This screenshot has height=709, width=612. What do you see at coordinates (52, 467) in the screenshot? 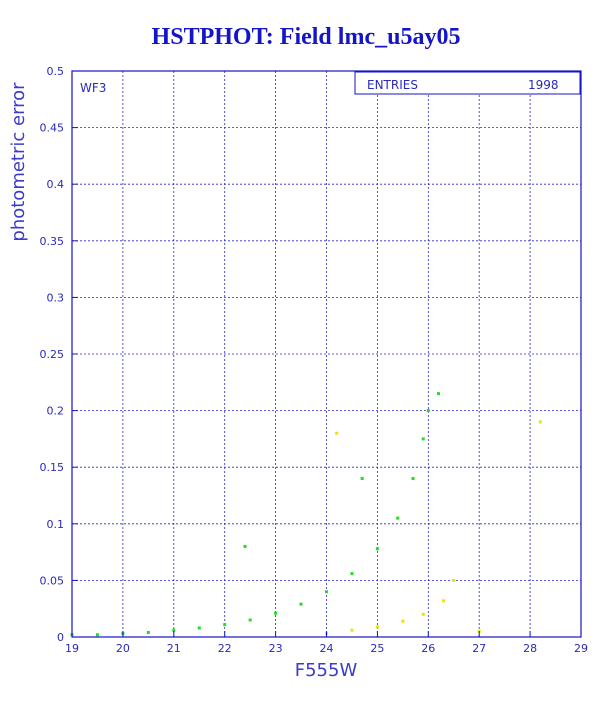
I see `y-tick-label: 0.15` at bounding box center [52, 467].